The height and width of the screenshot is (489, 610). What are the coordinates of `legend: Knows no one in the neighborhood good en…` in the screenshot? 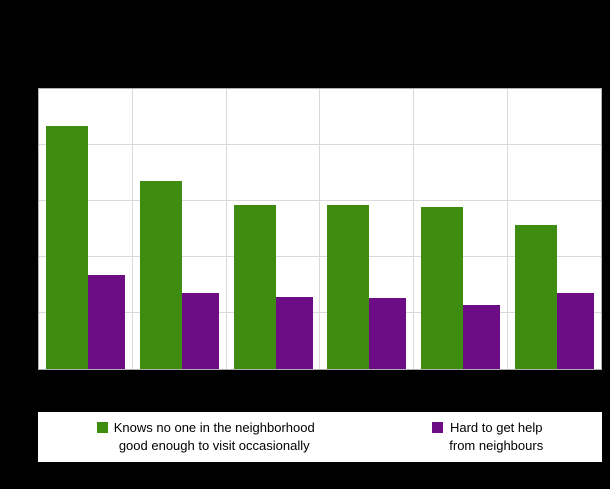 It's located at (320, 437).